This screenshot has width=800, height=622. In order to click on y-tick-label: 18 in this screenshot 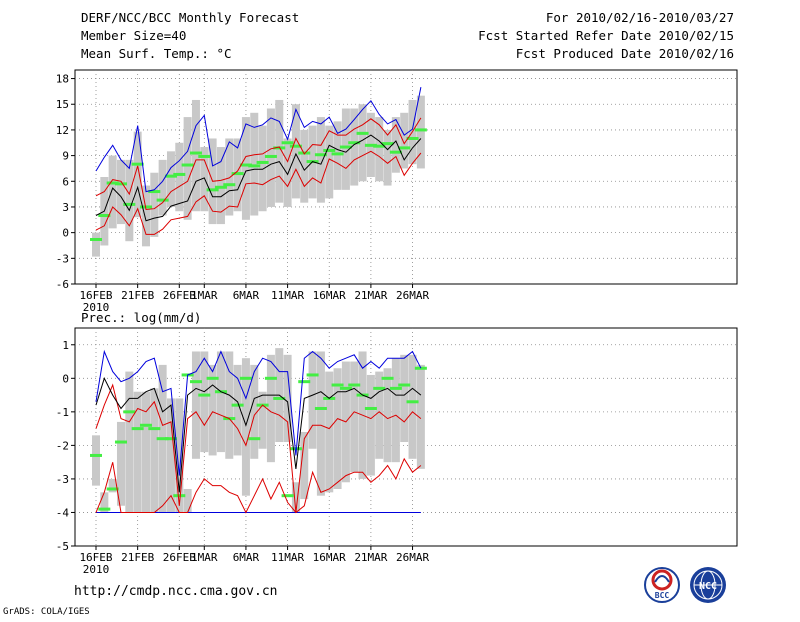, I will do `click(62, 79)`.